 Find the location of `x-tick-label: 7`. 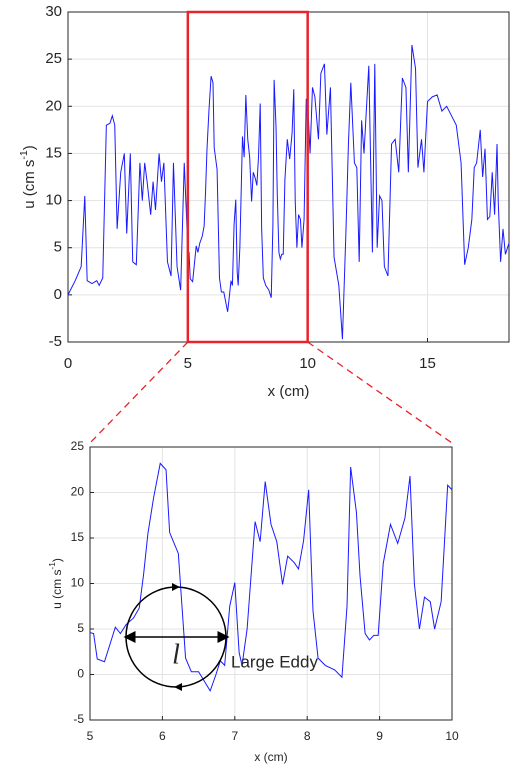

x-tick-label: 7 is located at coordinates (234, 736).